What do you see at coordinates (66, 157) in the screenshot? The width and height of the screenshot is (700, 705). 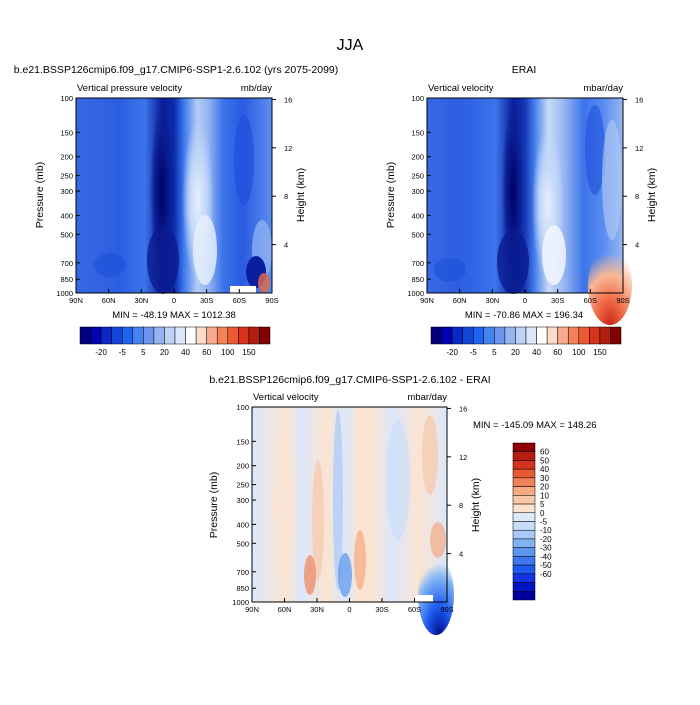 I see `pressure-tick-label: 200` at bounding box center [66, 157].